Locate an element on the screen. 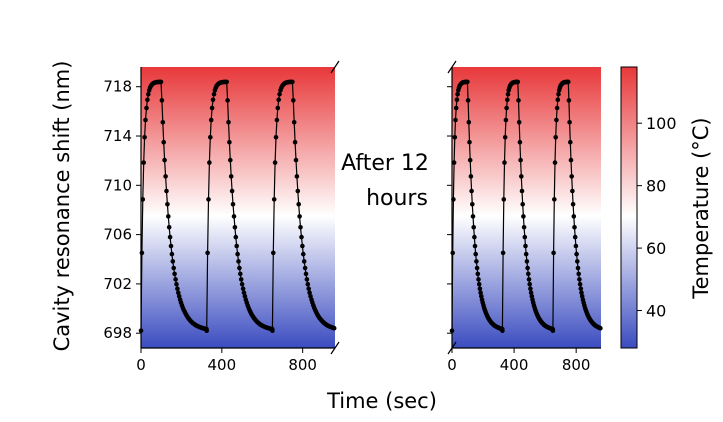  y-axis-title: Cavity resonance shift (nm) is located at coordinates (62, 206).